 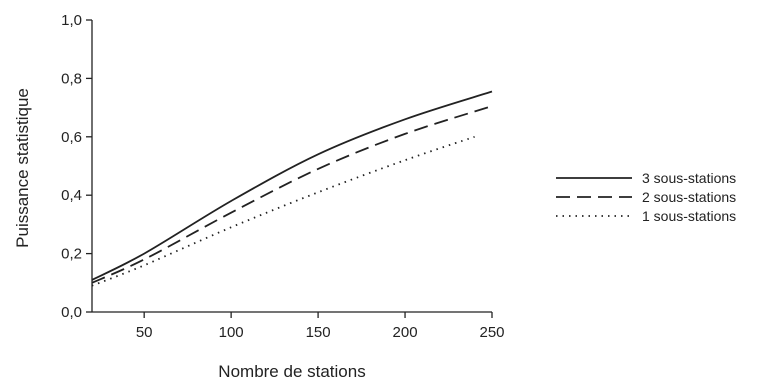 What do you see at coordinates (71, 20) in the screenshot?
I see `y-tick-label: 1,0` at bounding box center [71, 20].